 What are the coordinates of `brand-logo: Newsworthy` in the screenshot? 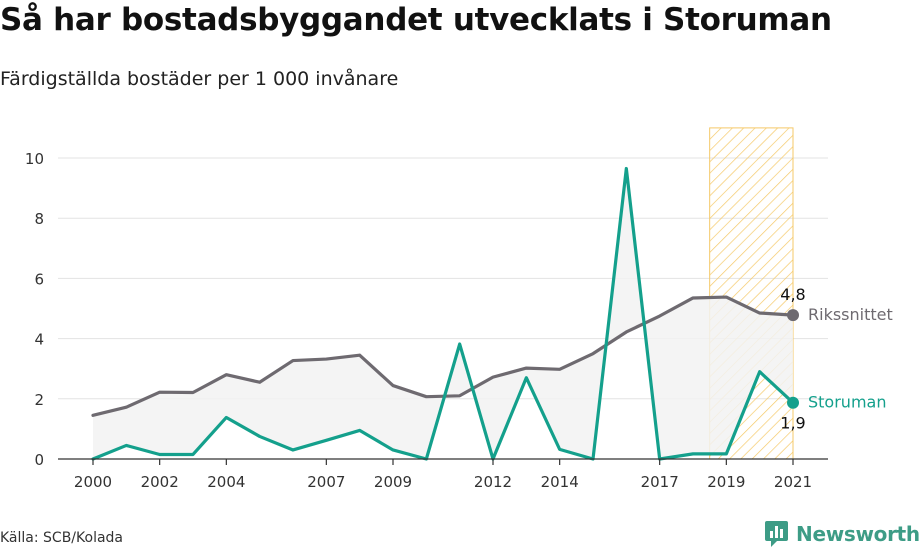 It's located at (842, 534).